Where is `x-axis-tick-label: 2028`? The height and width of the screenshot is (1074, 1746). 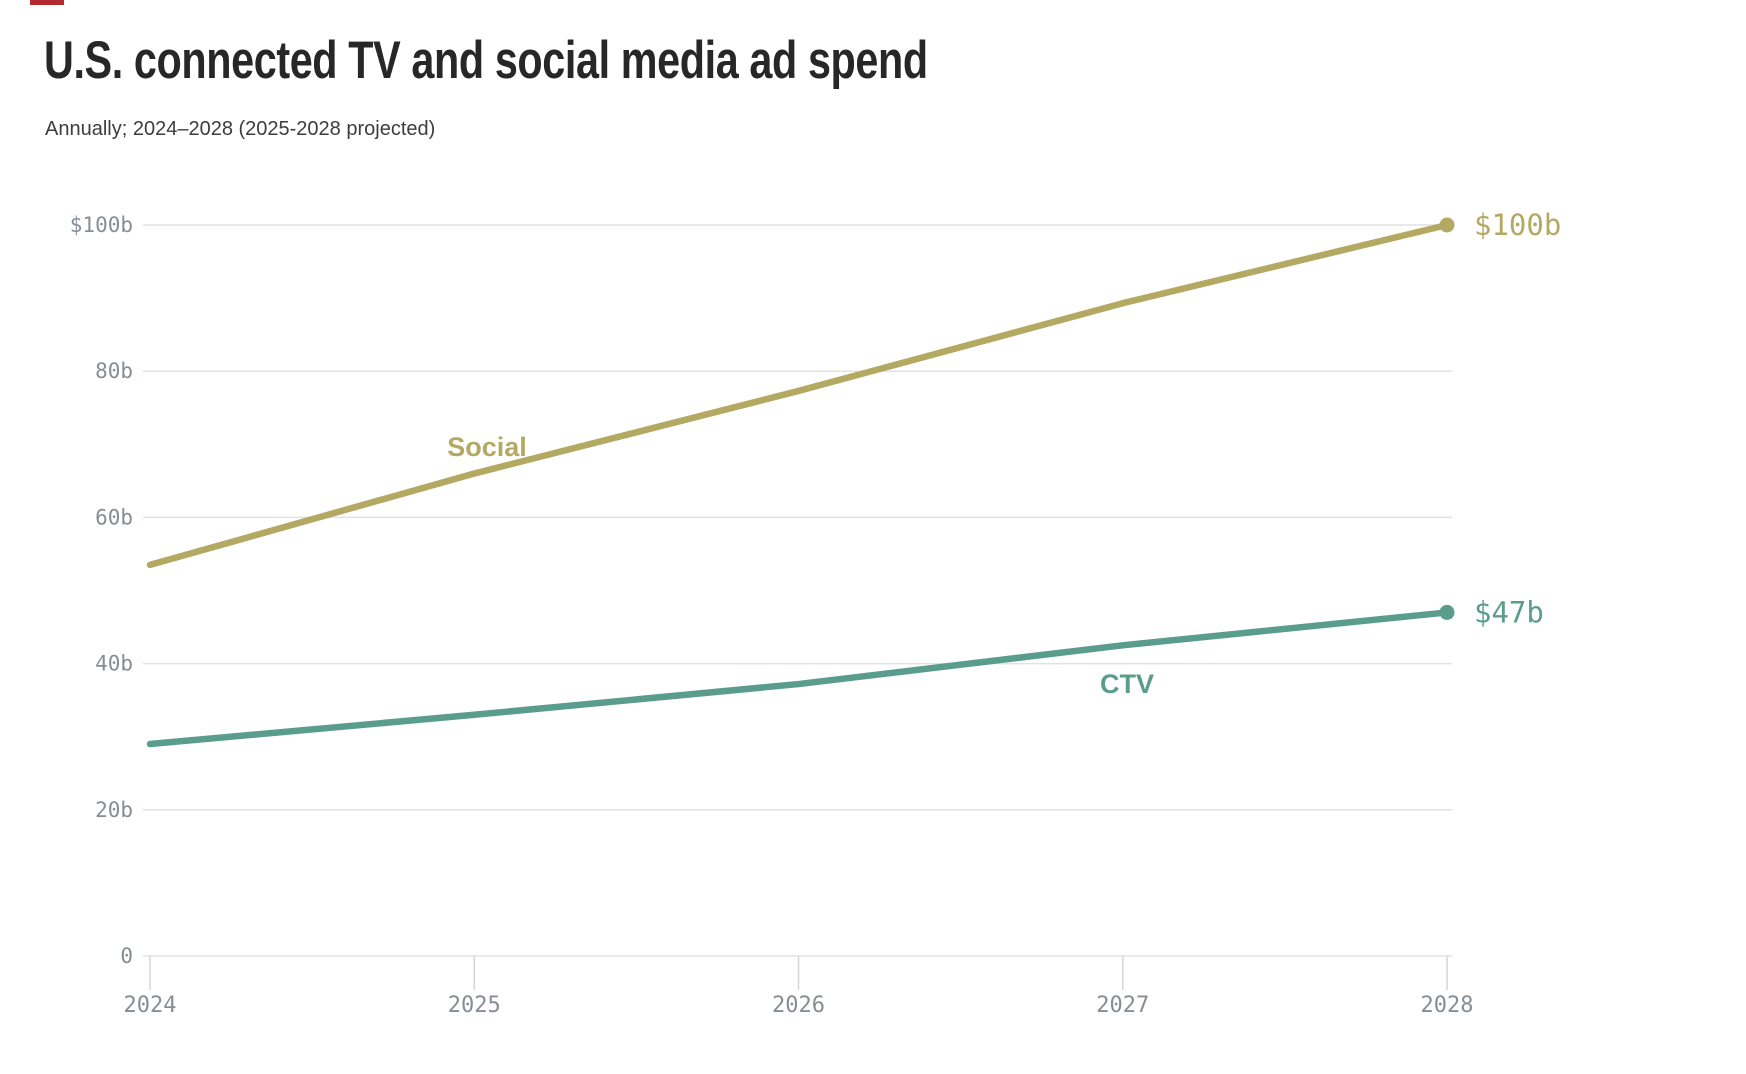 x-axis-tick-label: 2028 is located at coordinates (1447, 1005).